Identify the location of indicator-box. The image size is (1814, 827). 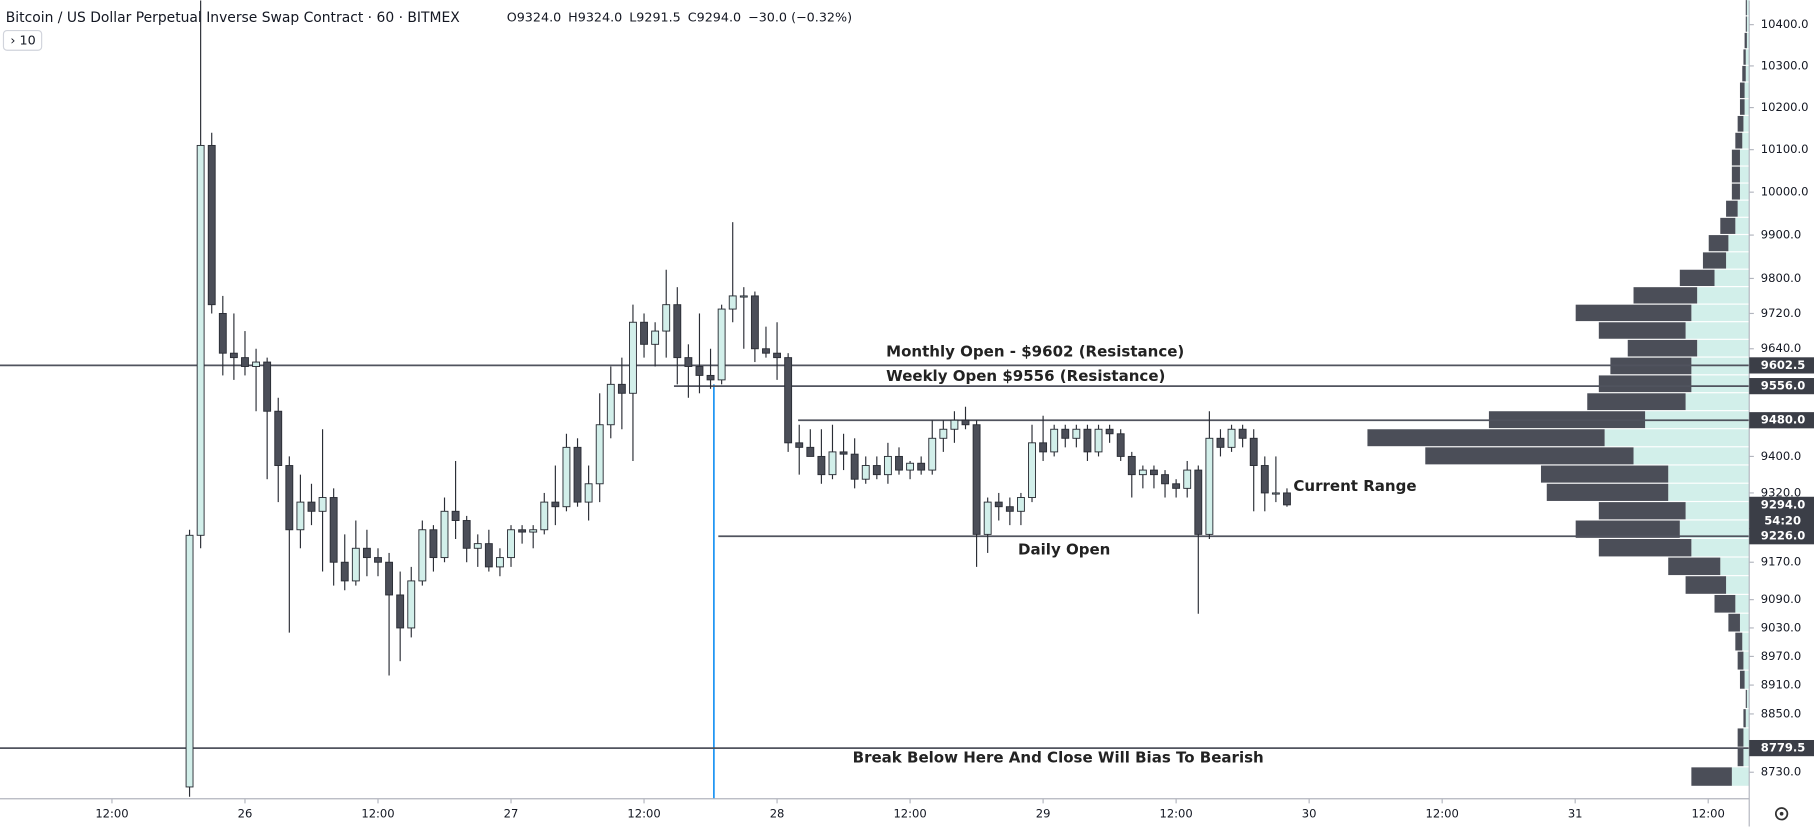
(22, 40).